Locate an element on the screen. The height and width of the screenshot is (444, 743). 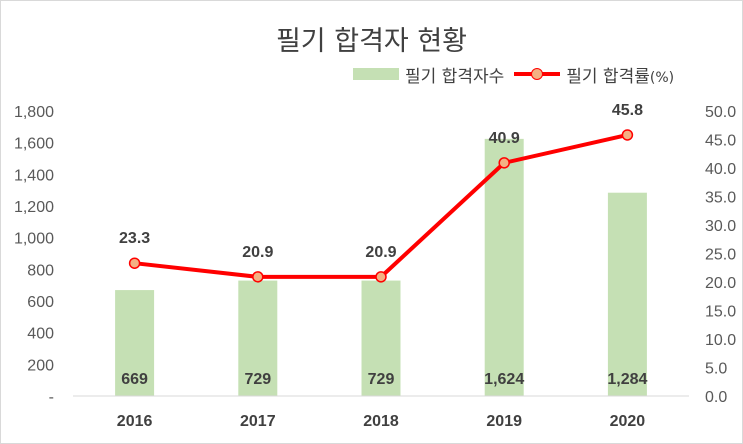
y-left-tick-label: 200 is located at coordinates (40, 365).